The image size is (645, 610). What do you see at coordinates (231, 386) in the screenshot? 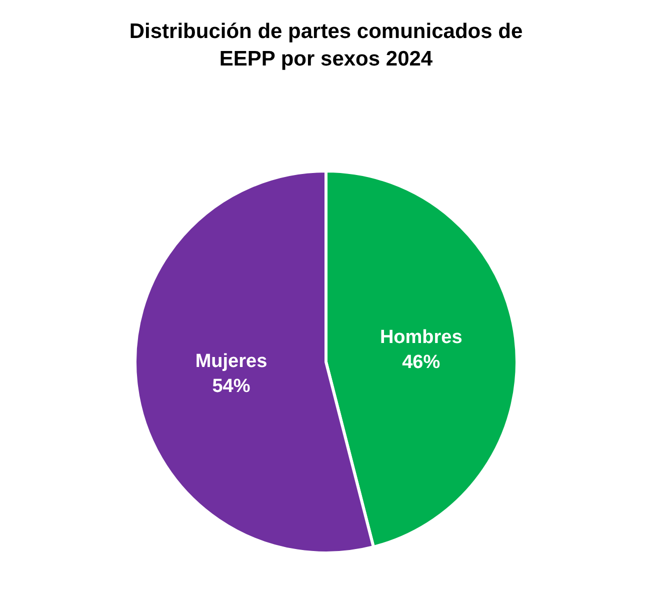
I see `data-label: 54%` at bounding box center [231, 386].